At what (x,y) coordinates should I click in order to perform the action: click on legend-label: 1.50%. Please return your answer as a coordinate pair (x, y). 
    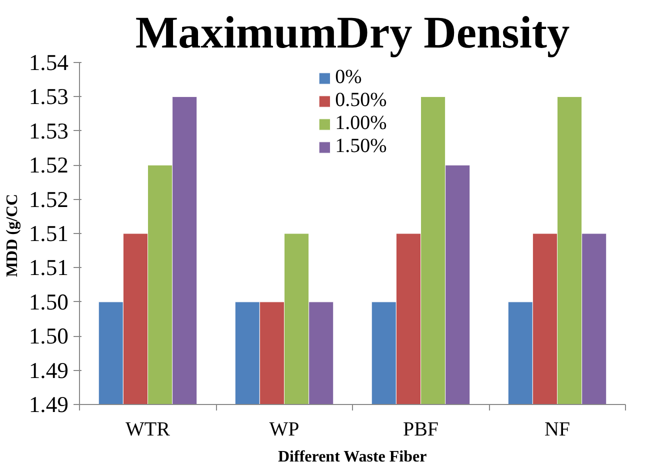
    Looking at the image, I should click on (361, 146).